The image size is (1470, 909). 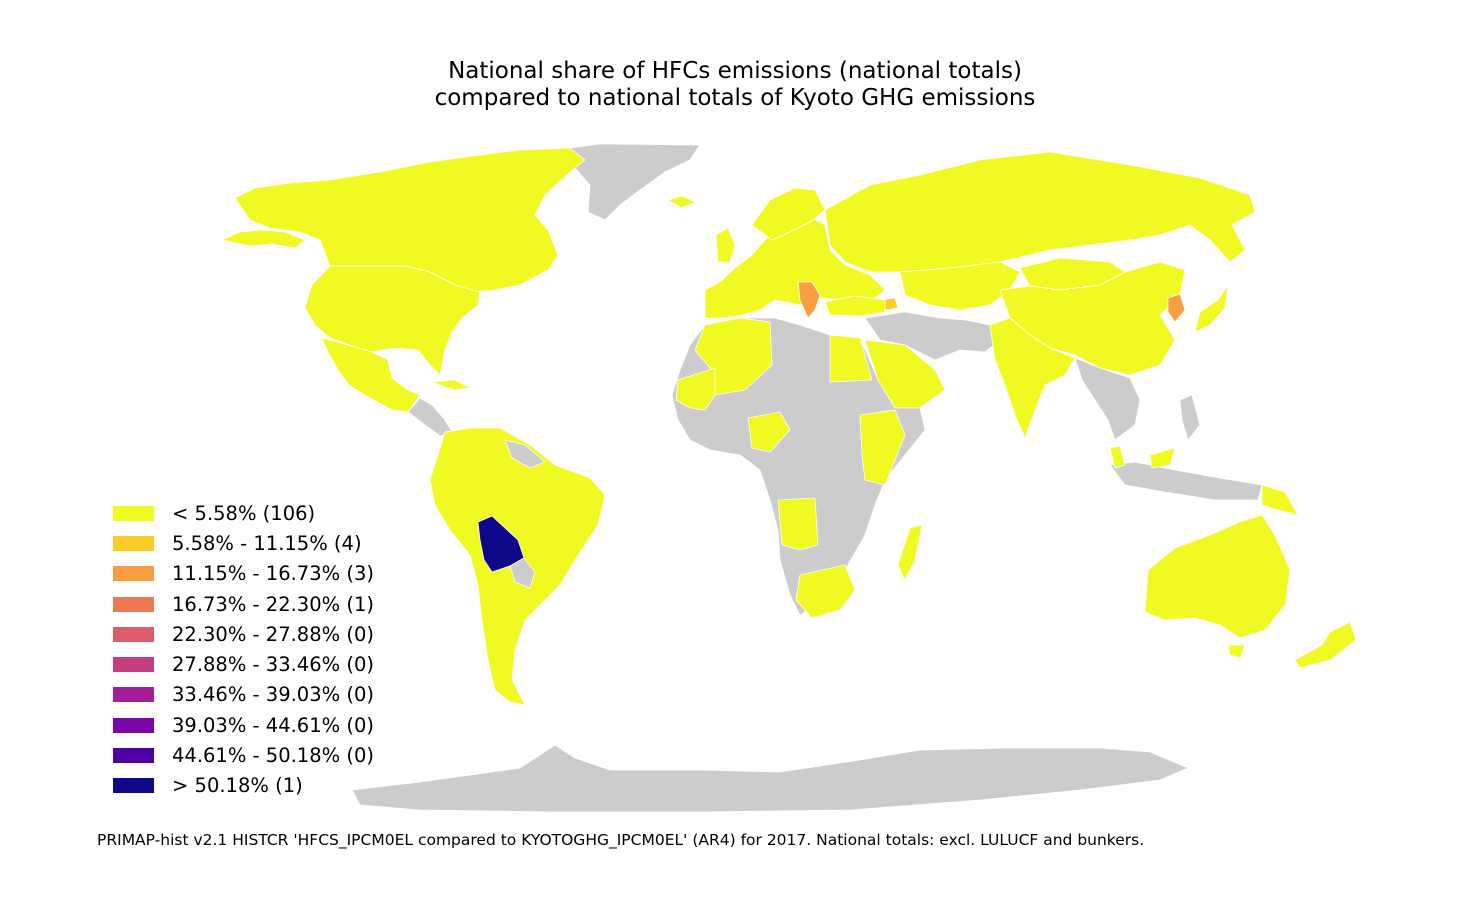 I want to click on central-america, so click(x=430, y=417).